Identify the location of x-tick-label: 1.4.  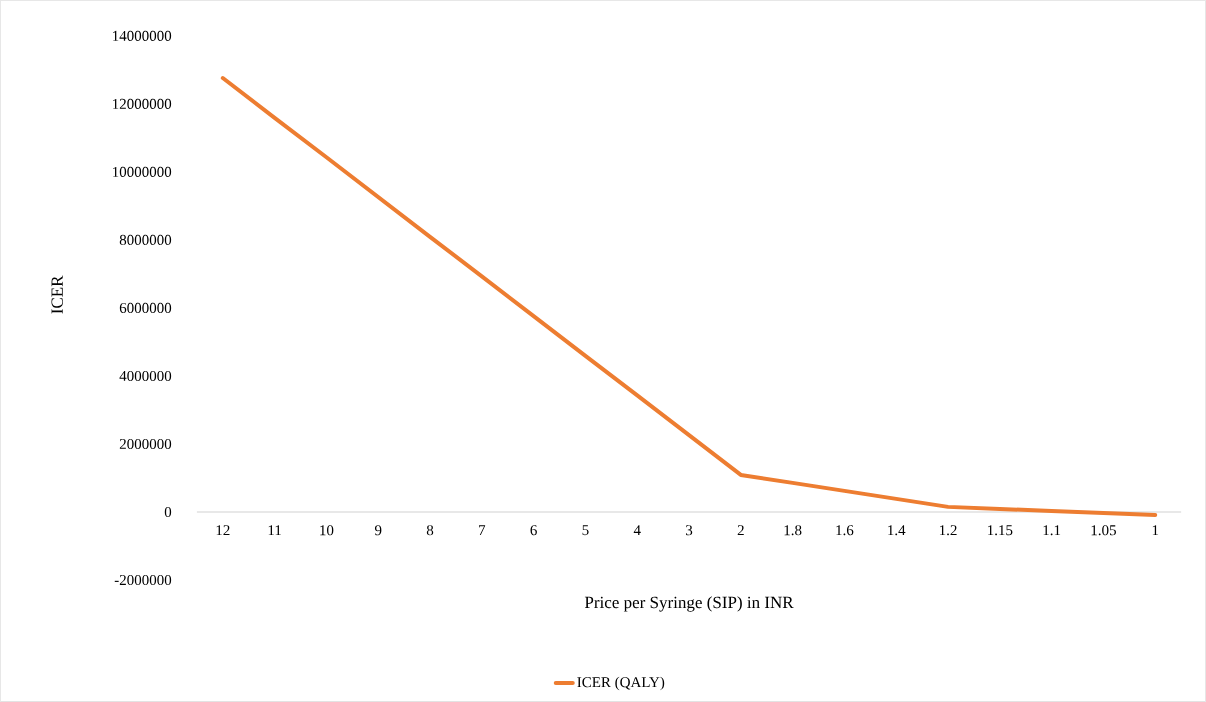
(897, 530).